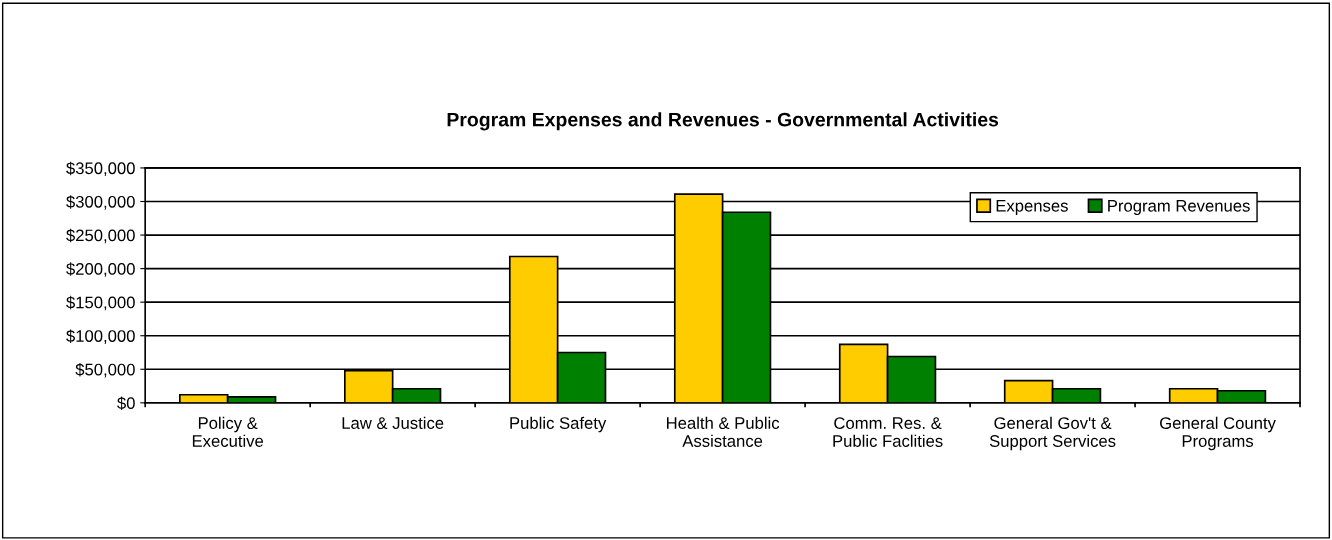  What do you see at coordinates (1218, 433) in the screenshot?
I see `x-tick-label: General County Programs` at bounding box center [1218, 433].